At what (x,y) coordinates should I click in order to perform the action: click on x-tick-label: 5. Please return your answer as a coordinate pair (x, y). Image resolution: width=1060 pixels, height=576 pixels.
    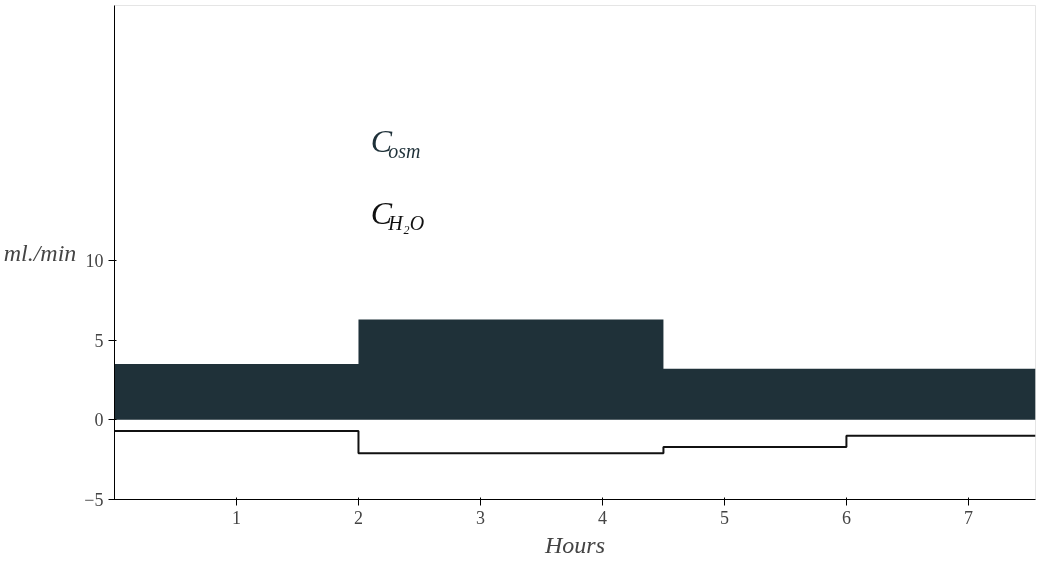
    Looking at the image, I should click on (724, 517).